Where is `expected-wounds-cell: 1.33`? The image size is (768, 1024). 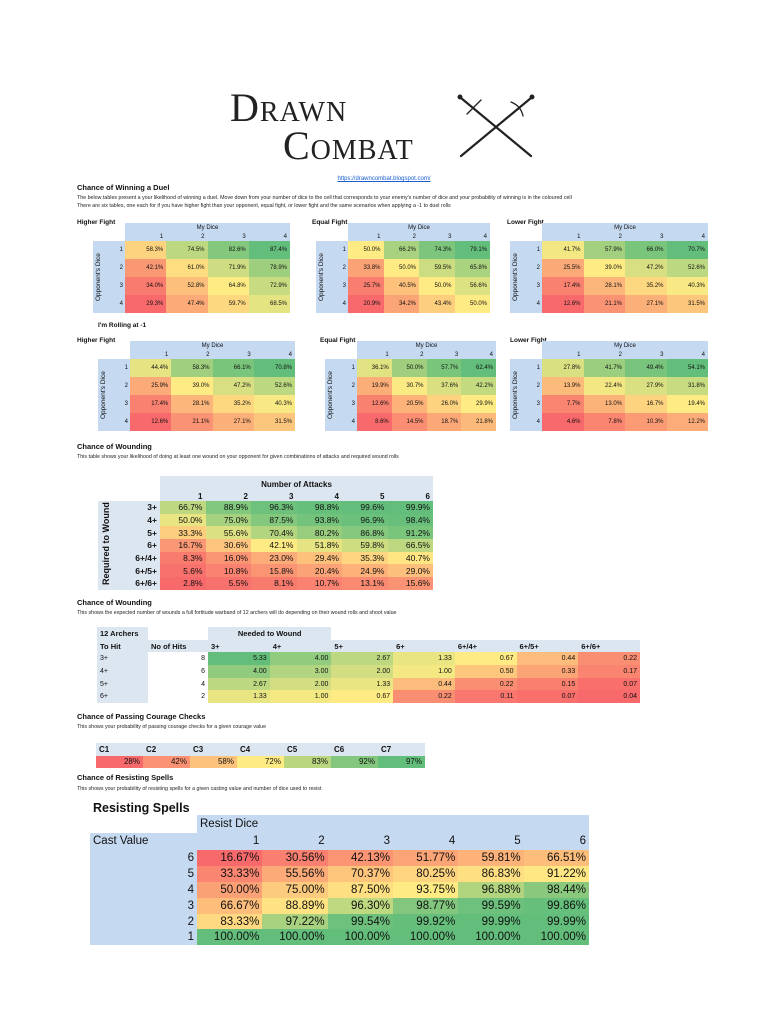 expected-wounds-cell: 1.33 is located at coordinates (362, 684).